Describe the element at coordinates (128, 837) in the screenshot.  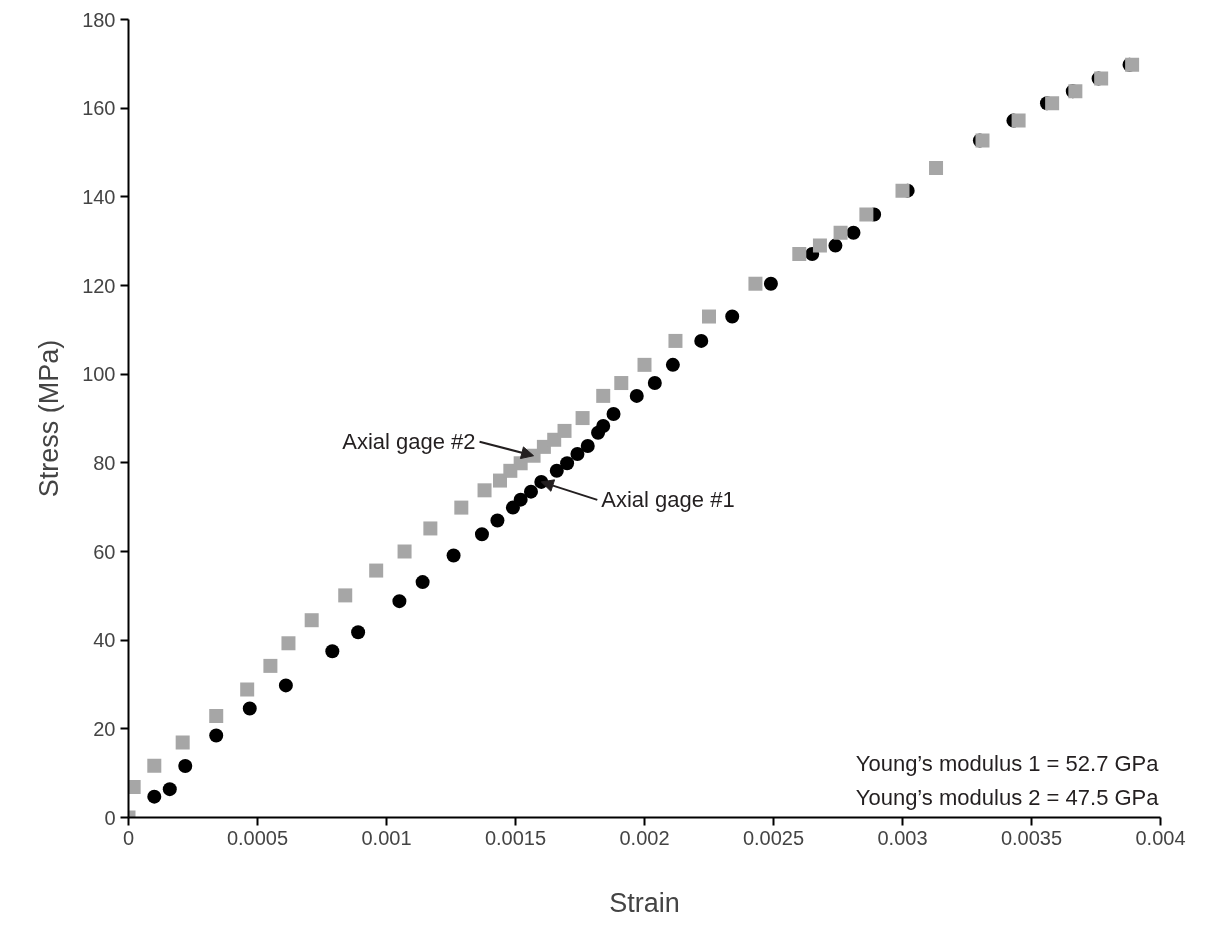
I see `x-tick-label: 0` at that location.